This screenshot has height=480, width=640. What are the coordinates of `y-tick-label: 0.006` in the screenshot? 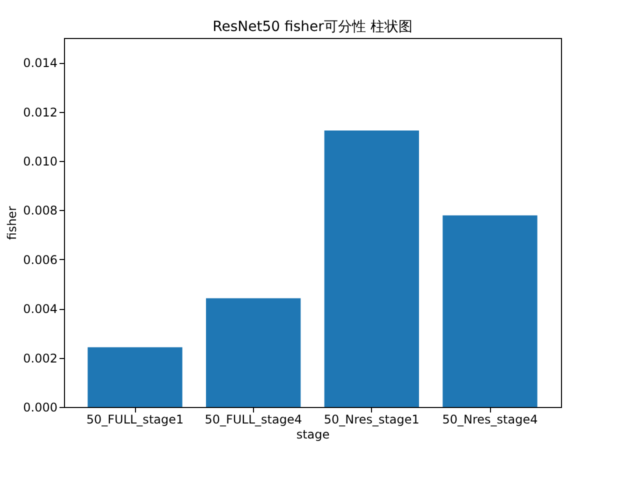 It's located at (40, 259).